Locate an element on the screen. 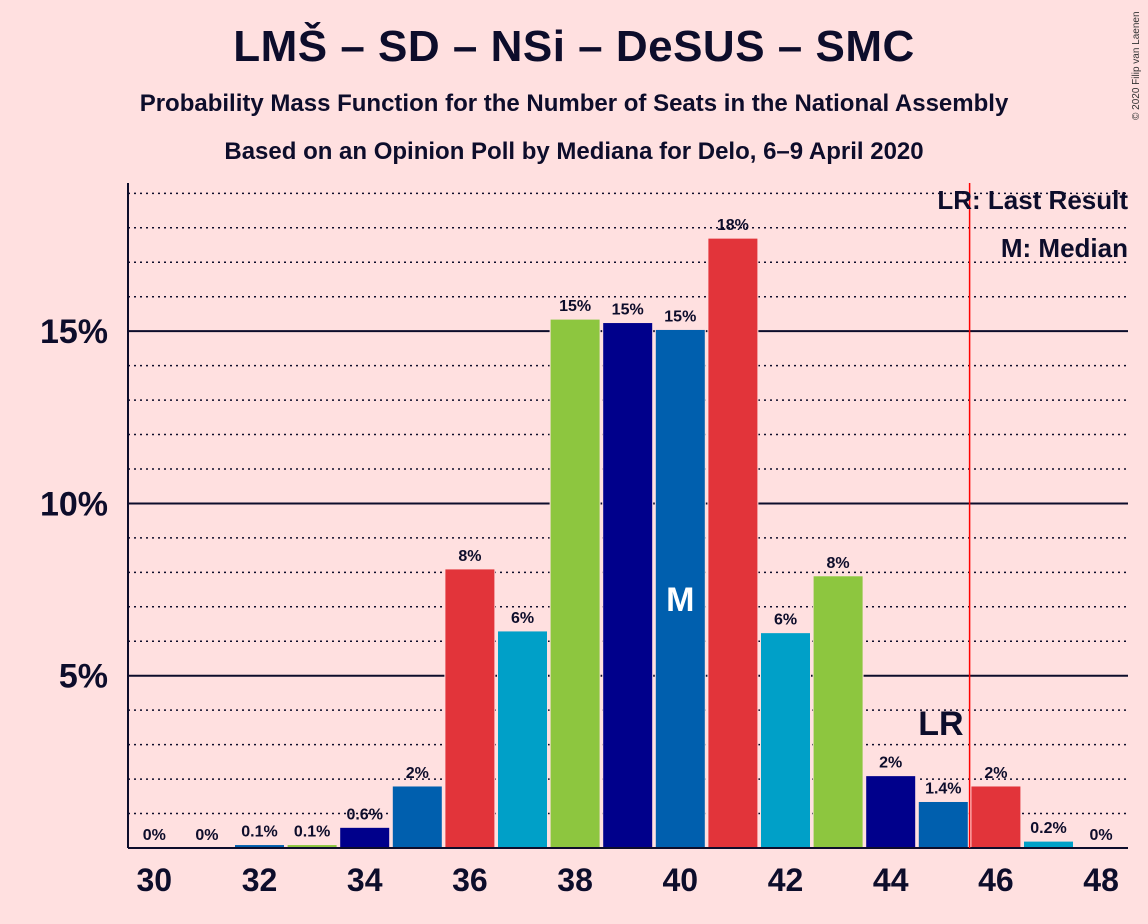 The width and height of the screenshot is (1148, 924). y-tick-label: 15% is located at coordinates (74, 332).